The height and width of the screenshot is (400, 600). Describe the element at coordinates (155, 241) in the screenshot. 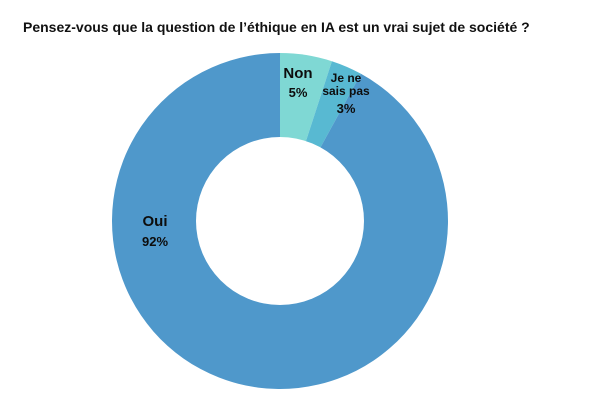

I see `slice-value-oui: 92%` at that location.